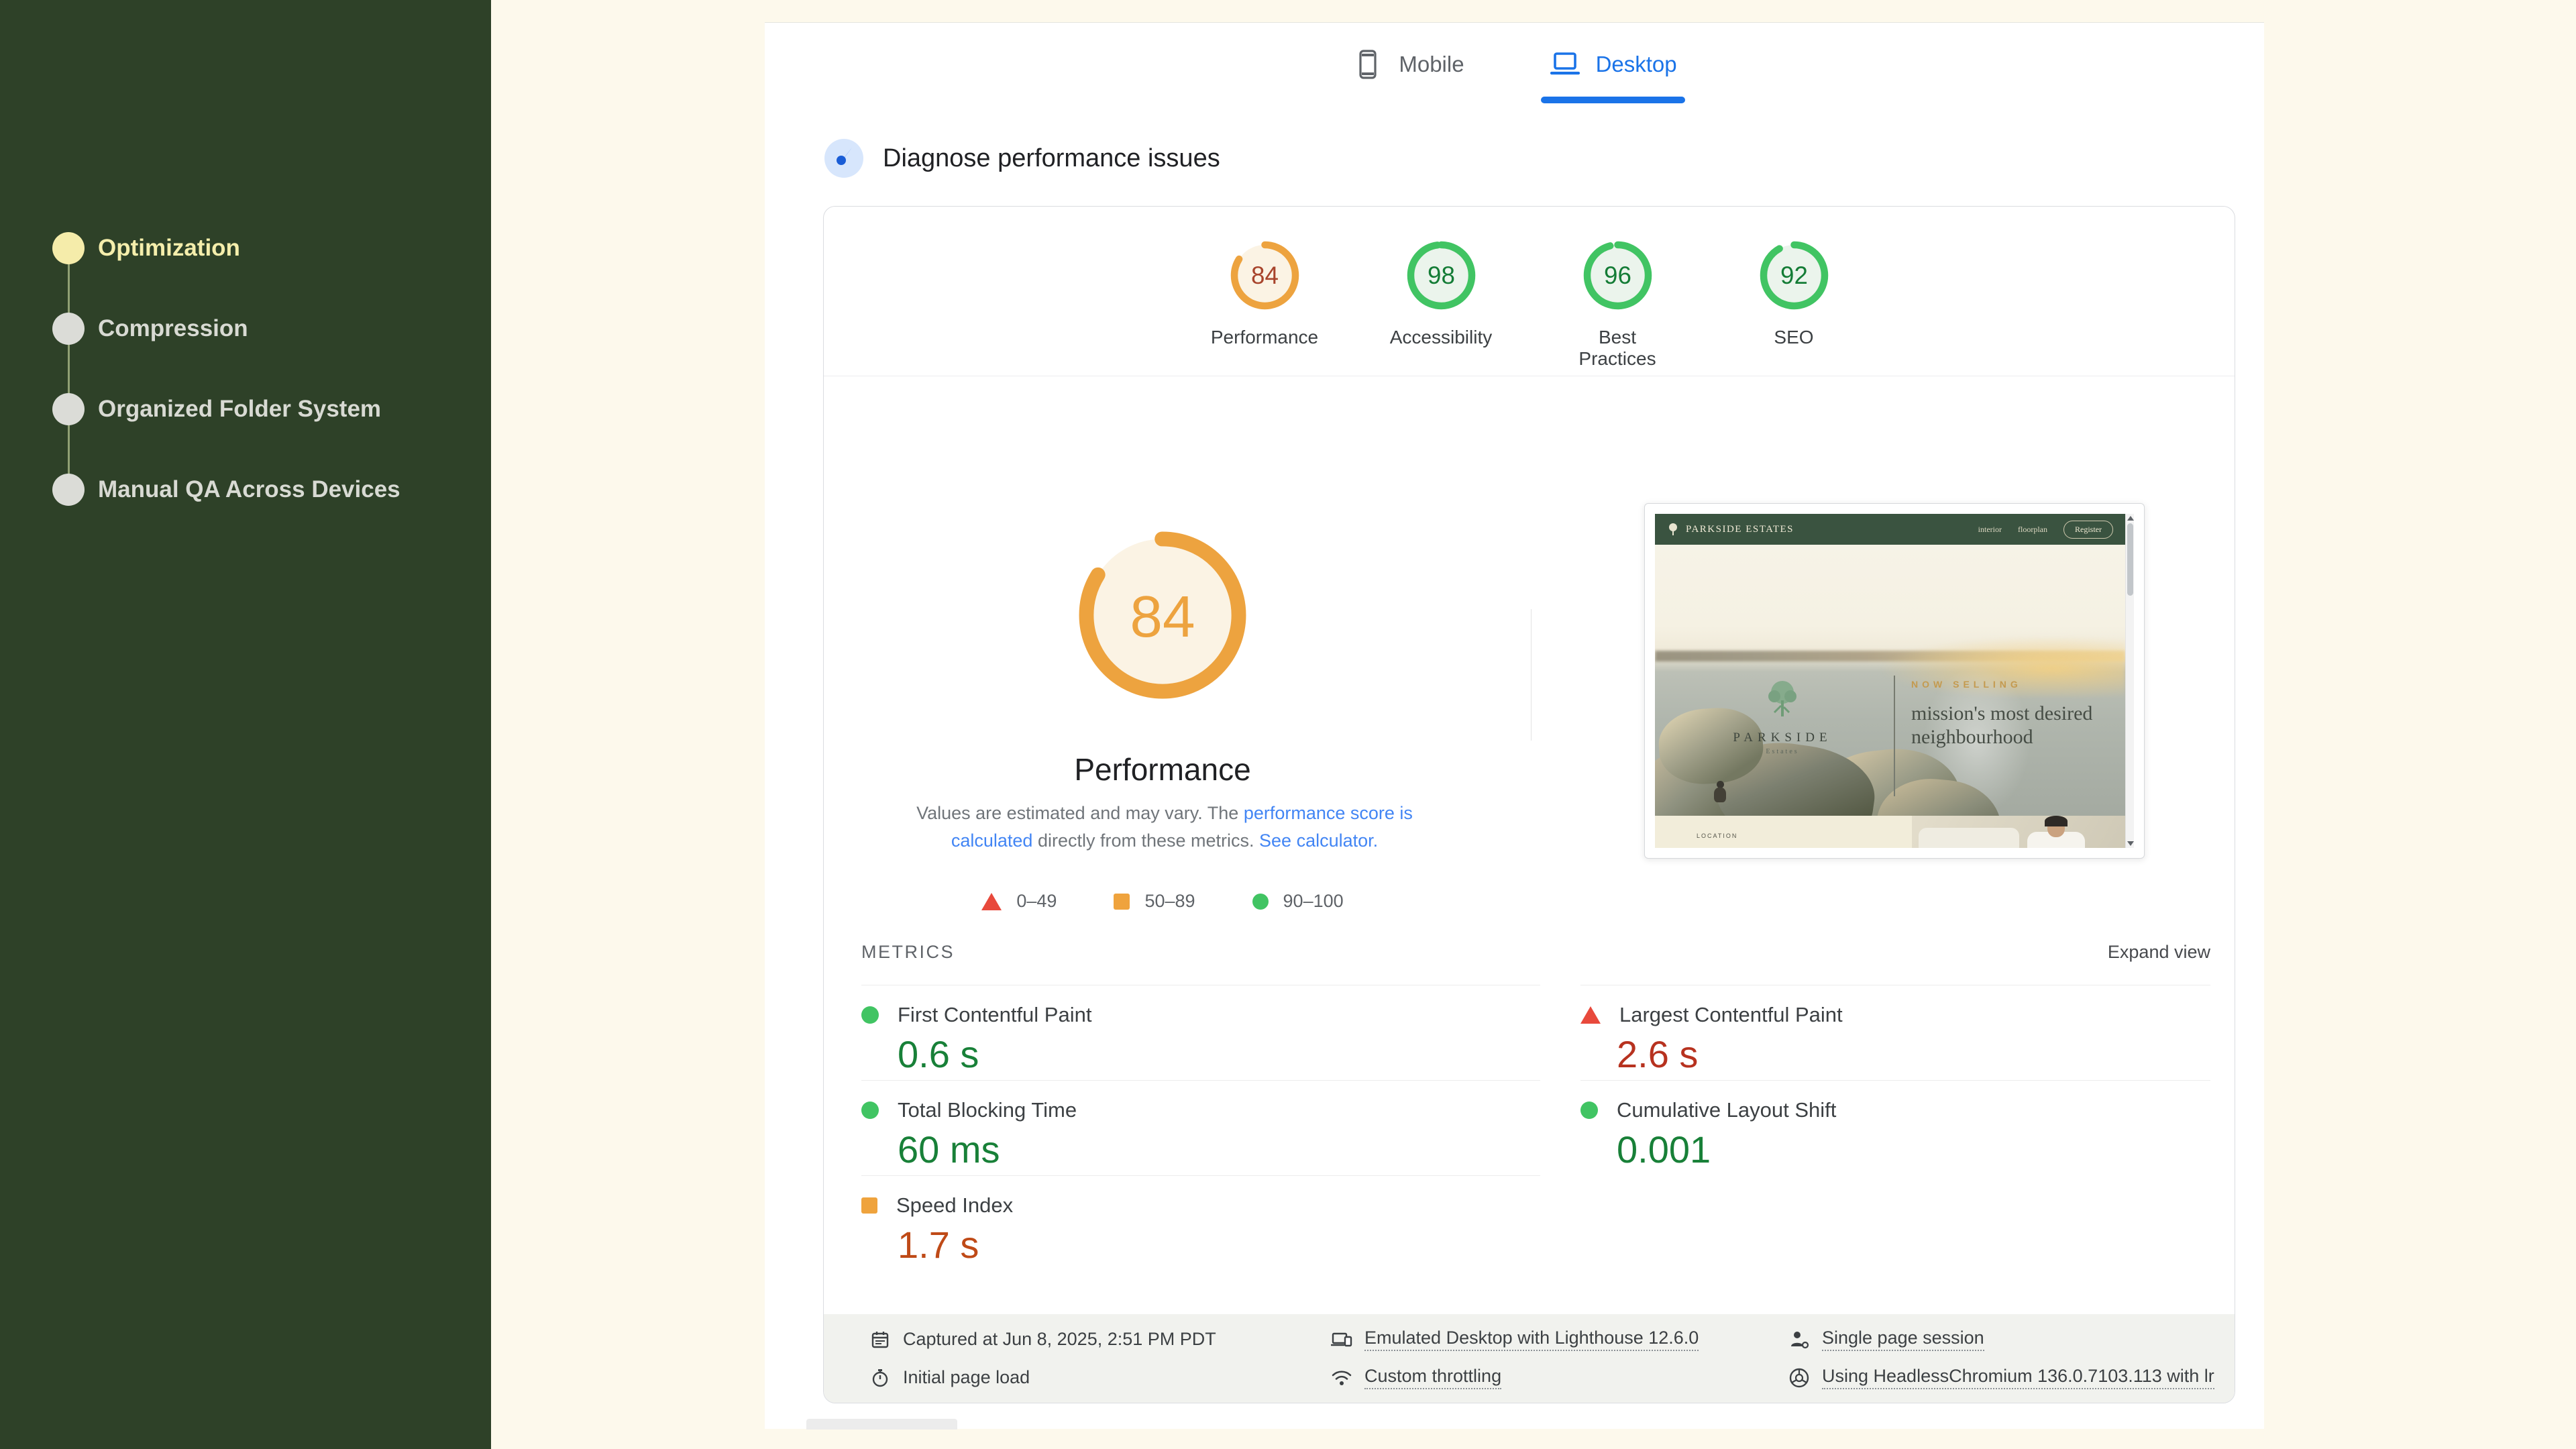 This screenshot has height=1449, width=2576. Describe the element at coordinates (1782, 738) in the screenshot. I see `logo-title: PARKSIDE` at that location.